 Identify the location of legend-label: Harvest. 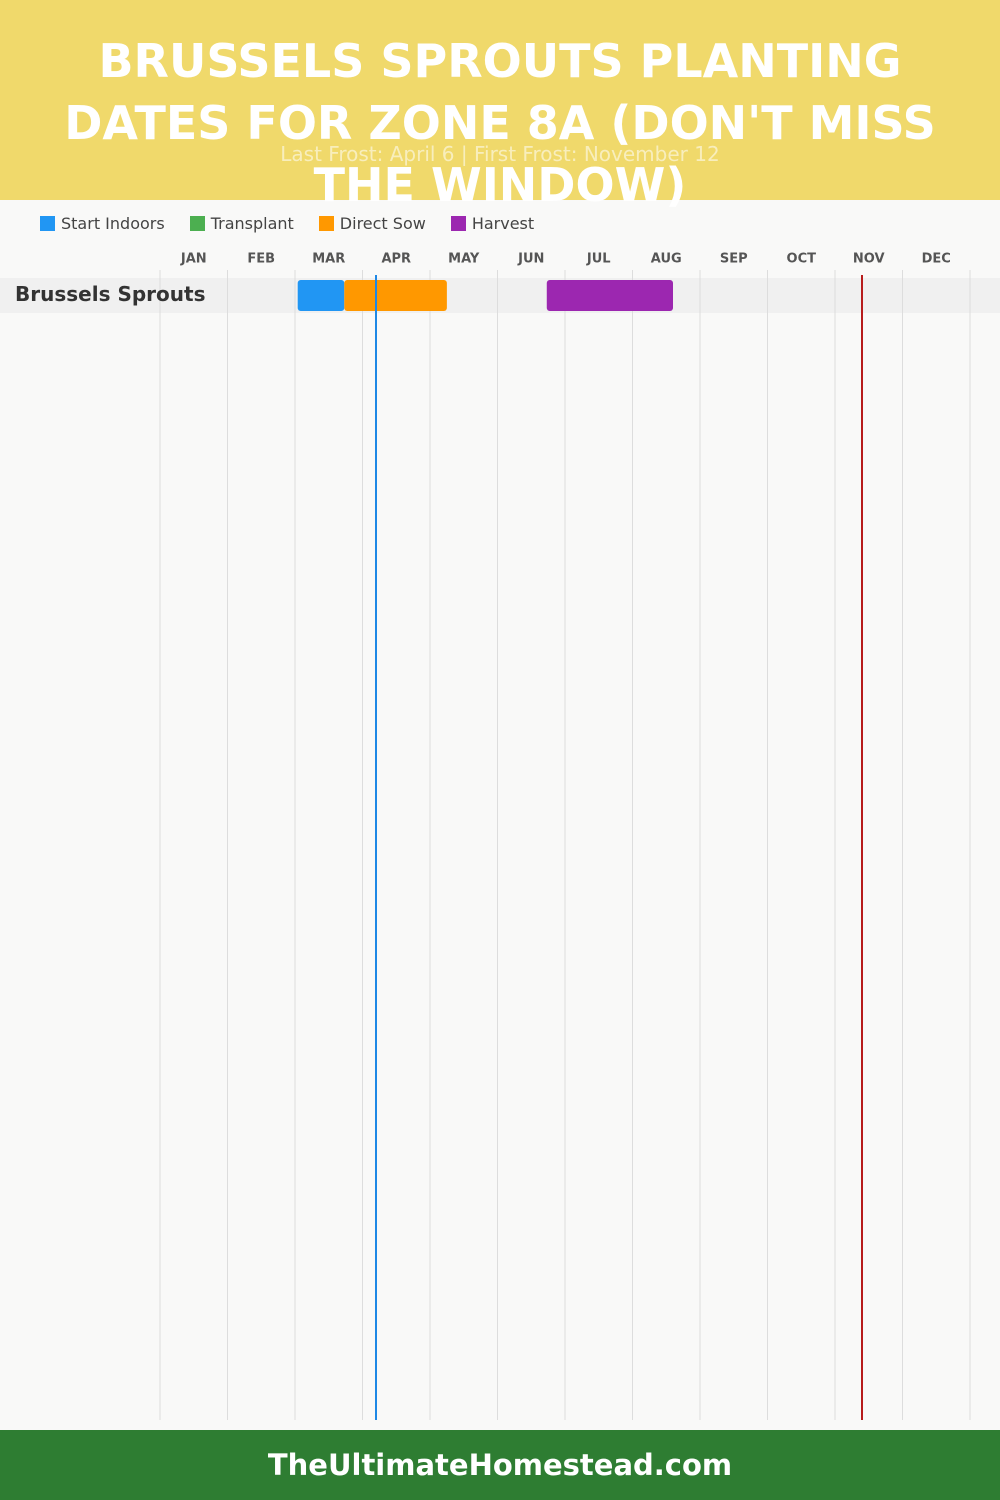
(503, 223).